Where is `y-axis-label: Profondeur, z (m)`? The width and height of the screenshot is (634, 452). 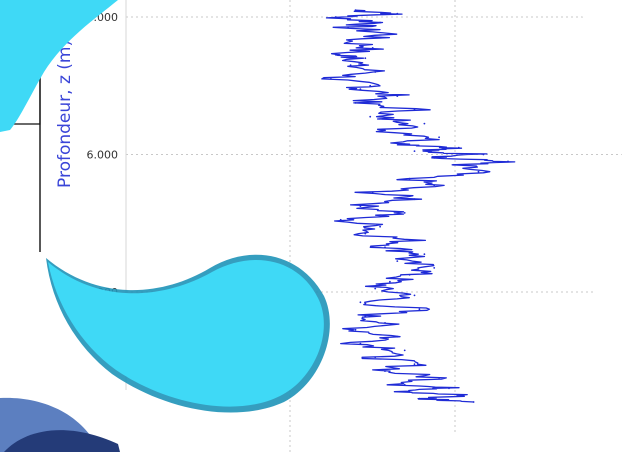
y-axis-label: Profondeur, z (m) is located at coordinates (65, 114).